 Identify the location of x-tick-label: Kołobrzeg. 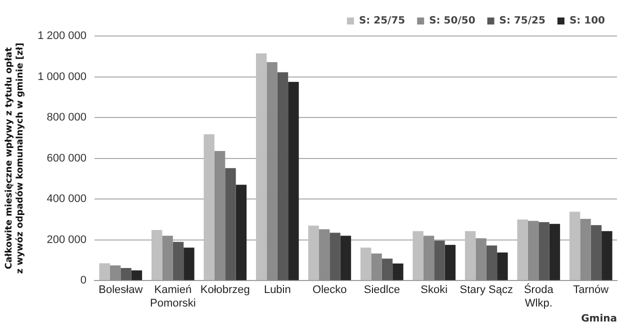
(225, 290).